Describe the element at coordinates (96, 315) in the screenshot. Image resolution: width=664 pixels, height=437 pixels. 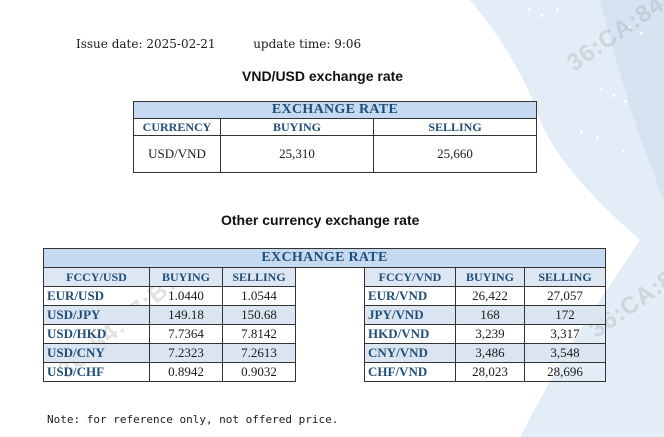
I see `pair-cell: USD/JPY` at that location.